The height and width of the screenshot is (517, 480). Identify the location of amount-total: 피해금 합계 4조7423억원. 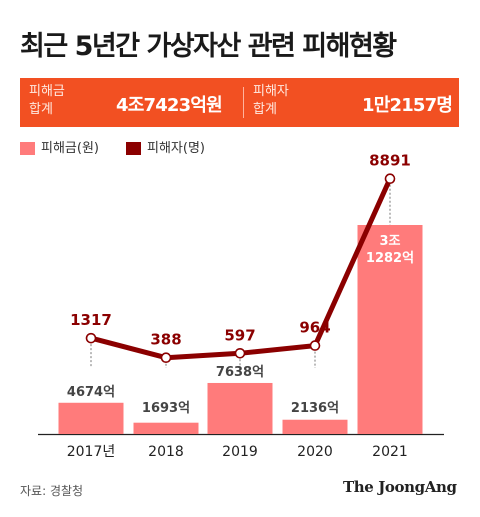
(131, 102).